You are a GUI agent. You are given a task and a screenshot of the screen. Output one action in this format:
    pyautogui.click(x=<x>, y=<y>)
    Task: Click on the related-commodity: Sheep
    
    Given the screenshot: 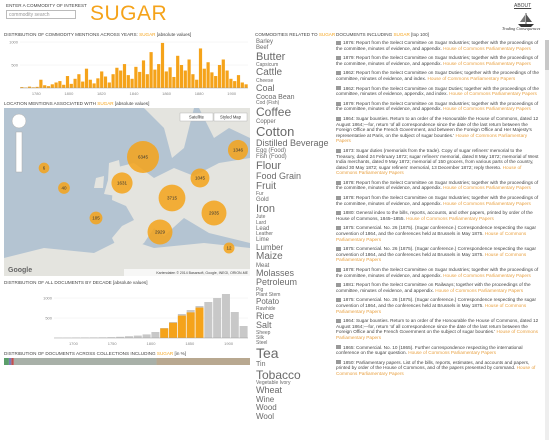 What is the action you would take?
    pyautogui.click(x=263, y=332)
    